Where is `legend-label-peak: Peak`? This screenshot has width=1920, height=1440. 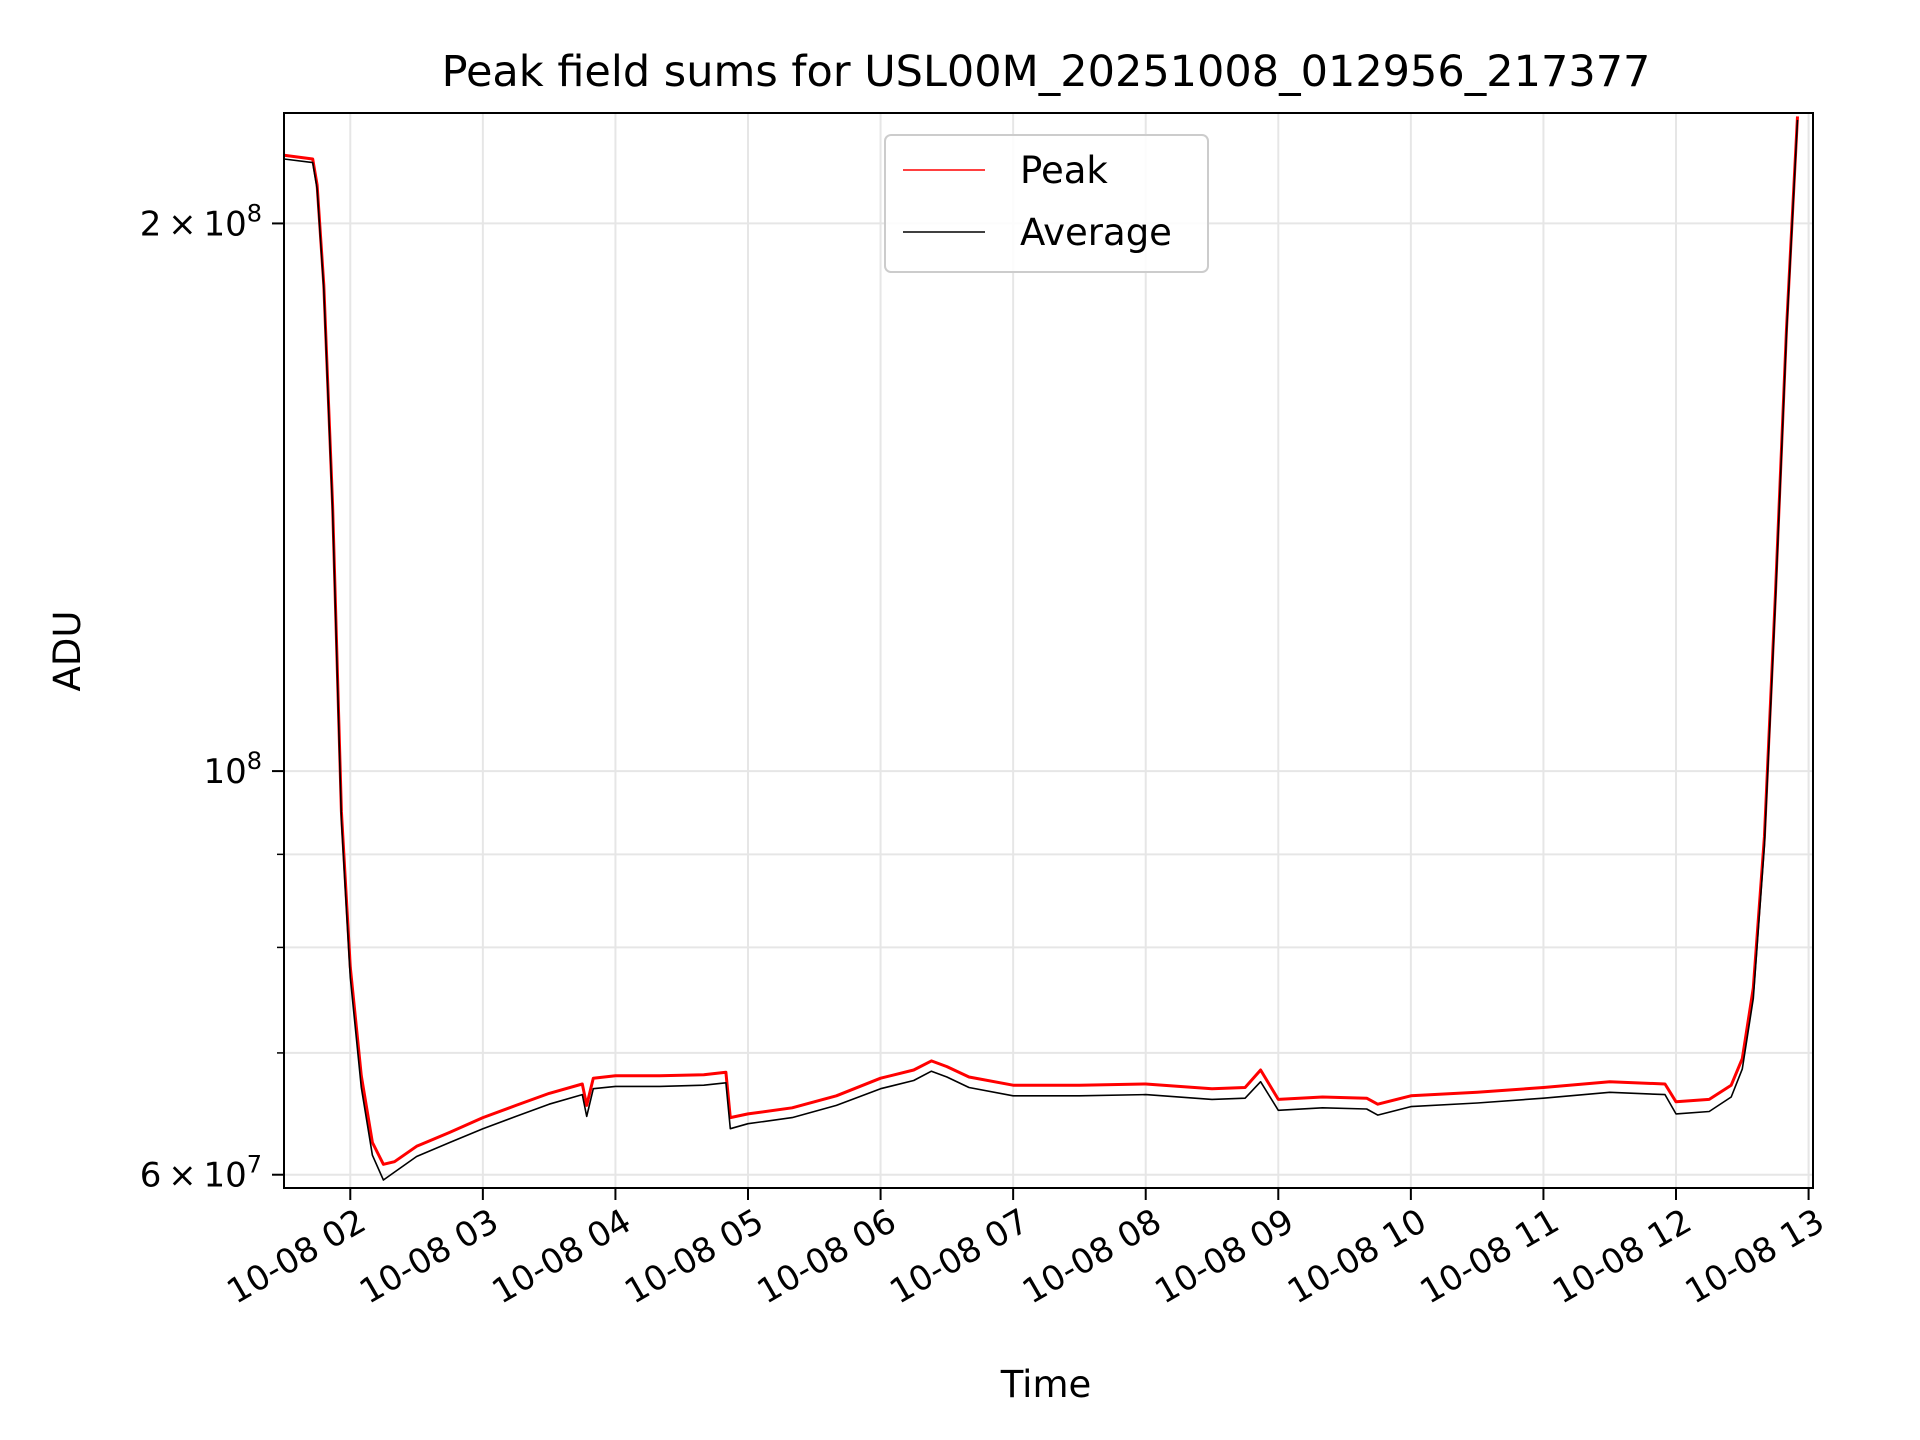 legend-label-peak: Peak is located at coordinates (1064, 170).